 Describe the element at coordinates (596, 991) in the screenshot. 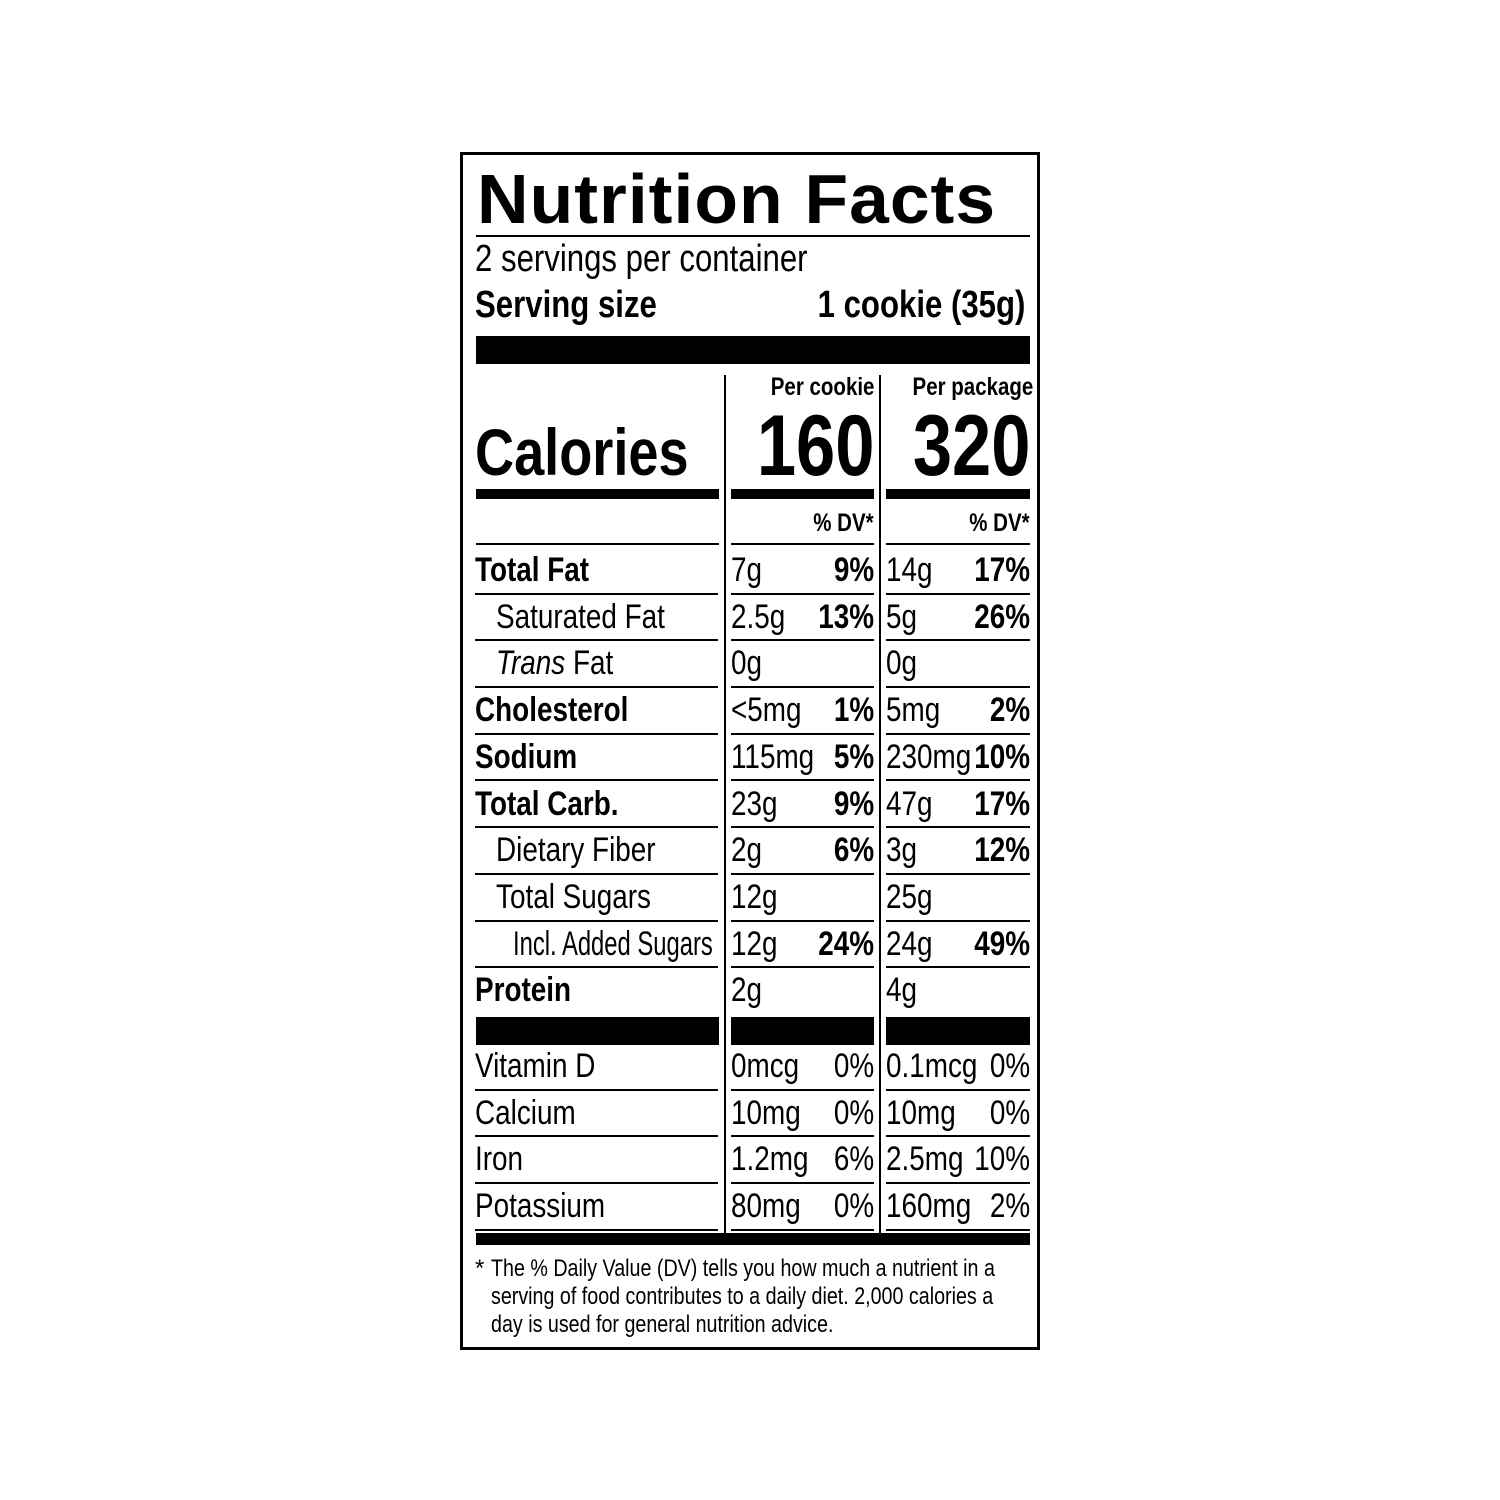

I see `nutrient-name: Protein` at that location.